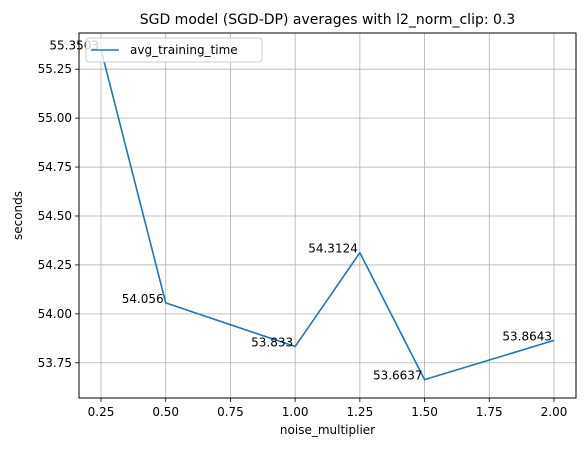 This screenshot has width=584, height=455. I want to click on x-tick-label: 2.00, so click(554, 412).